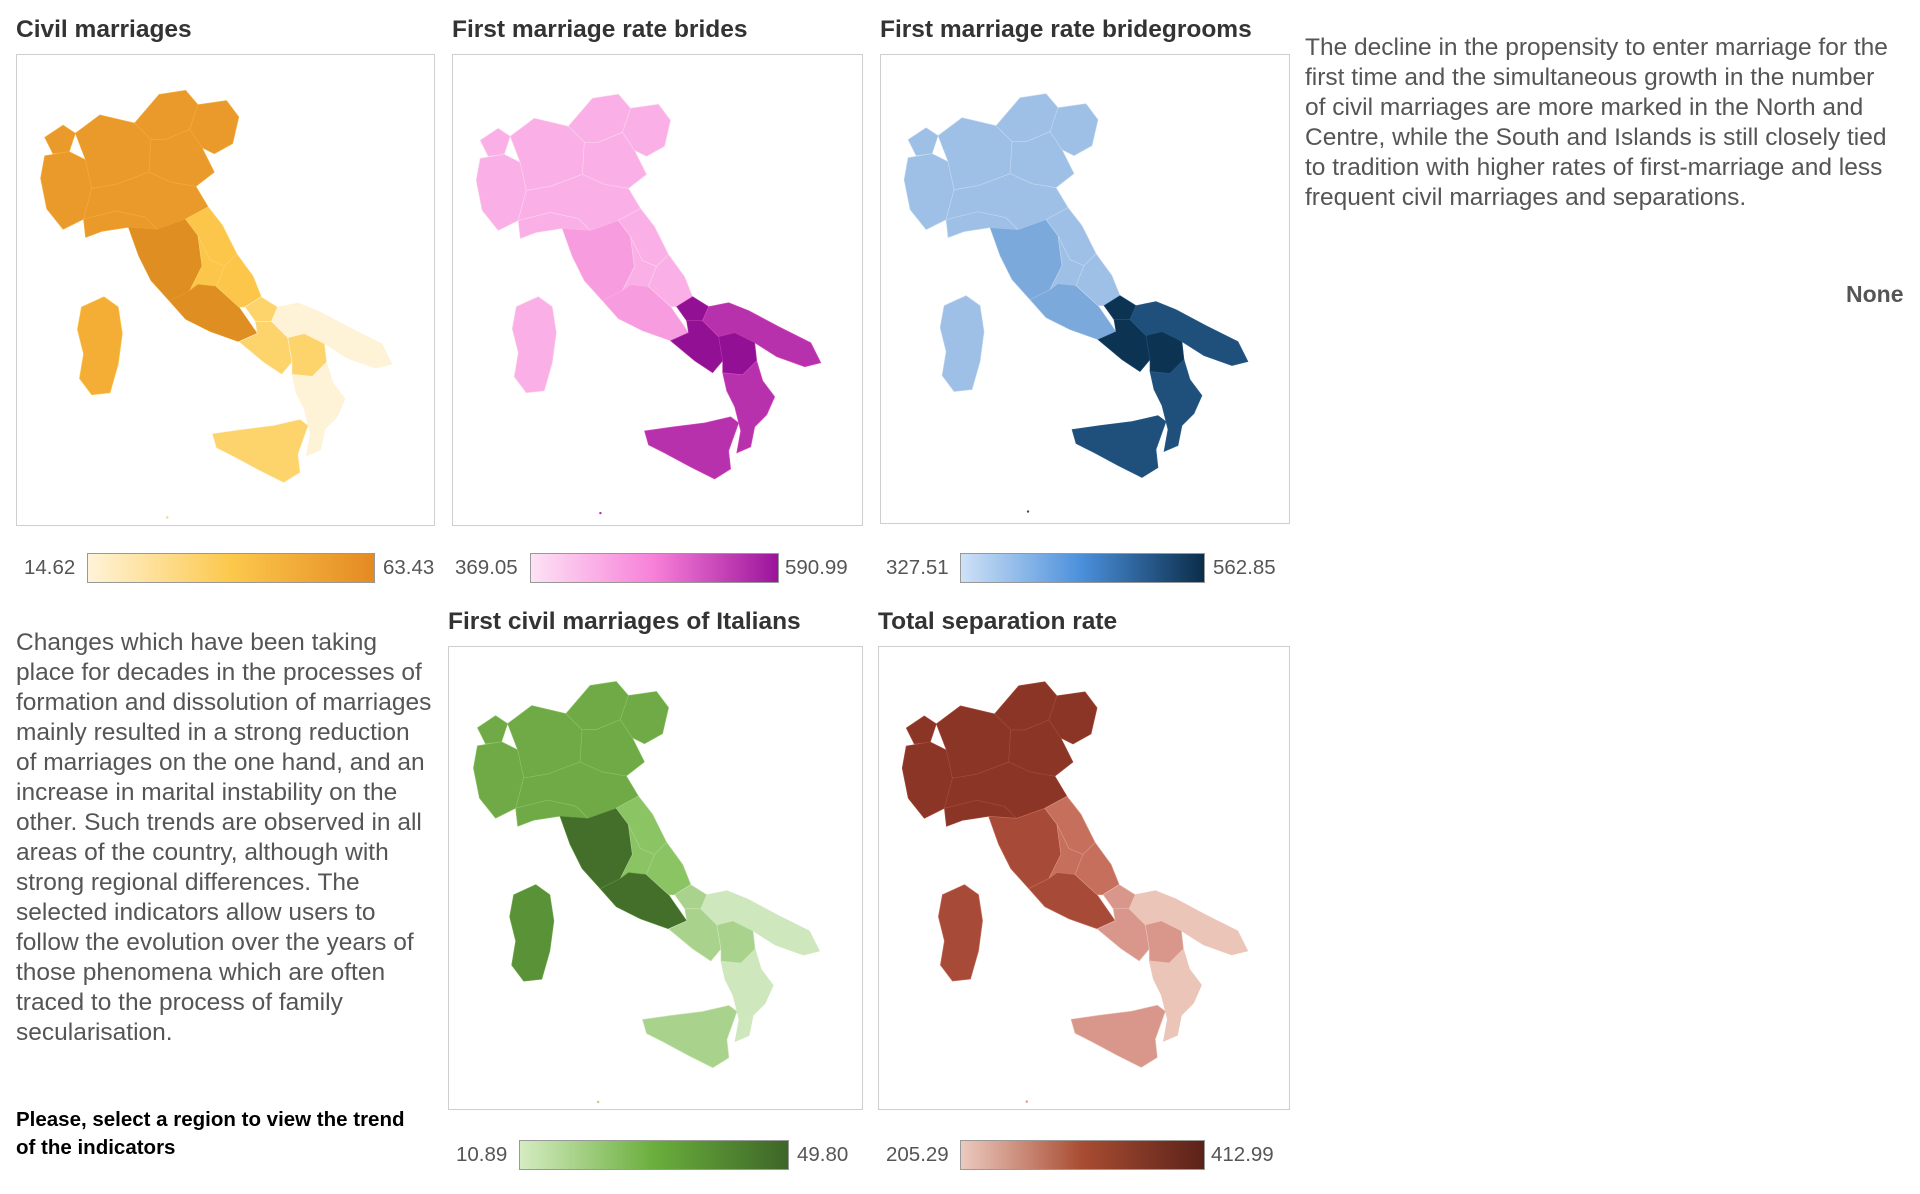 The height and width of the screenshot is (1194, 1920). What do you see at coordinates (998, 621) in the screenshot?
I see `panel-title-separation-rate: Total separation rate` at bounding box center [998, 621].